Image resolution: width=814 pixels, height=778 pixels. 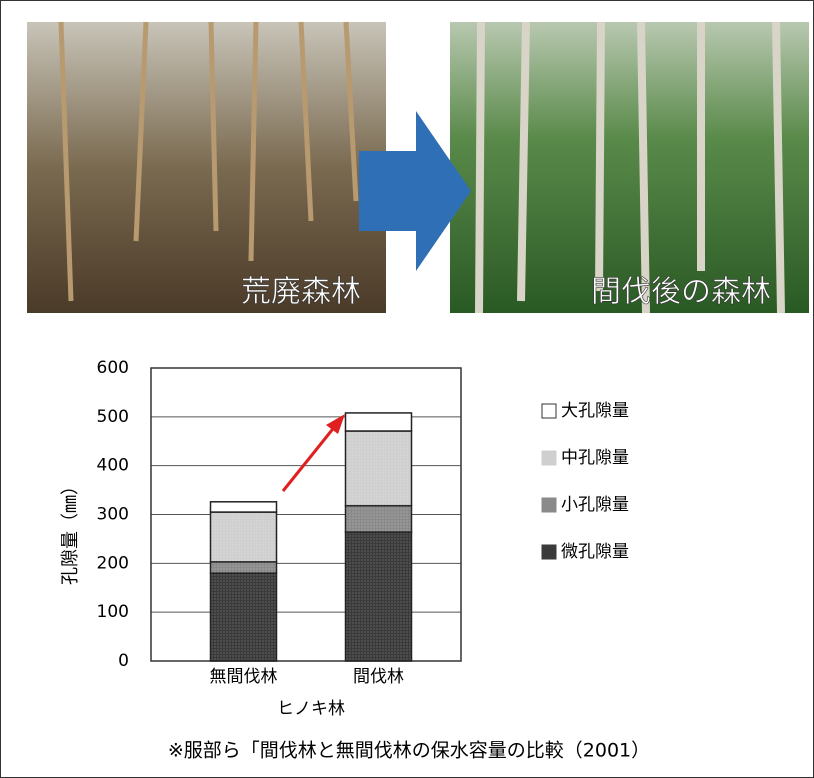 I want to click on trend-arrow-head, so click(x=335, y=424).